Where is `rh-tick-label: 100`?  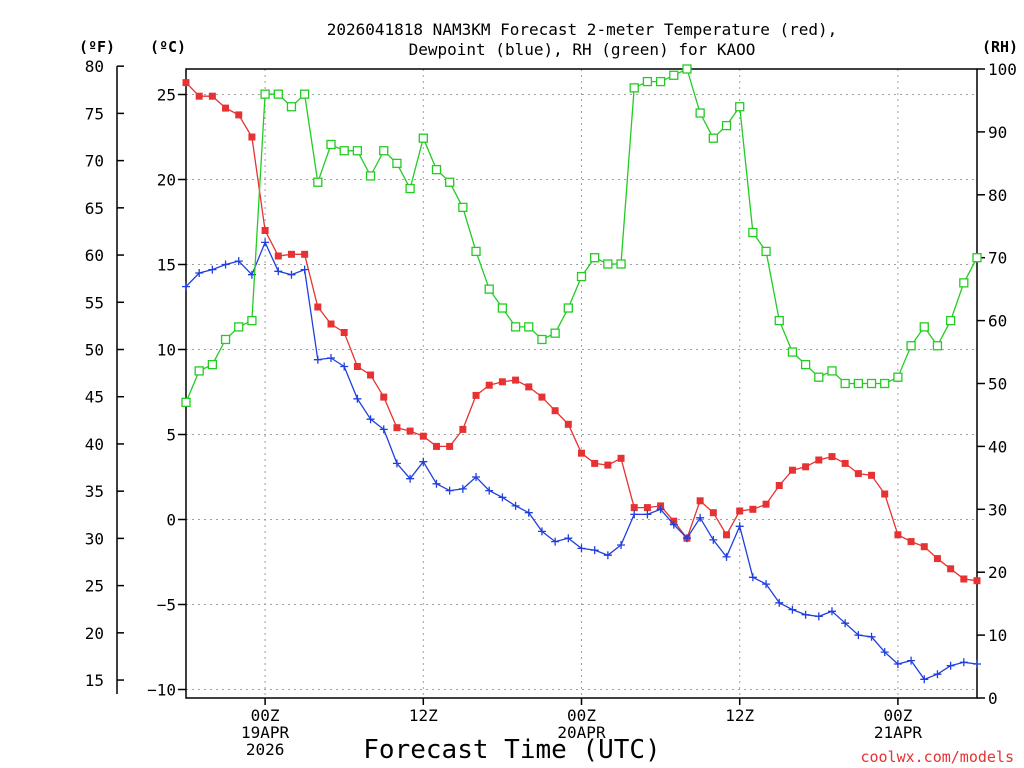 rh-tick-label: 100 is located at coordinates (1002, 69).